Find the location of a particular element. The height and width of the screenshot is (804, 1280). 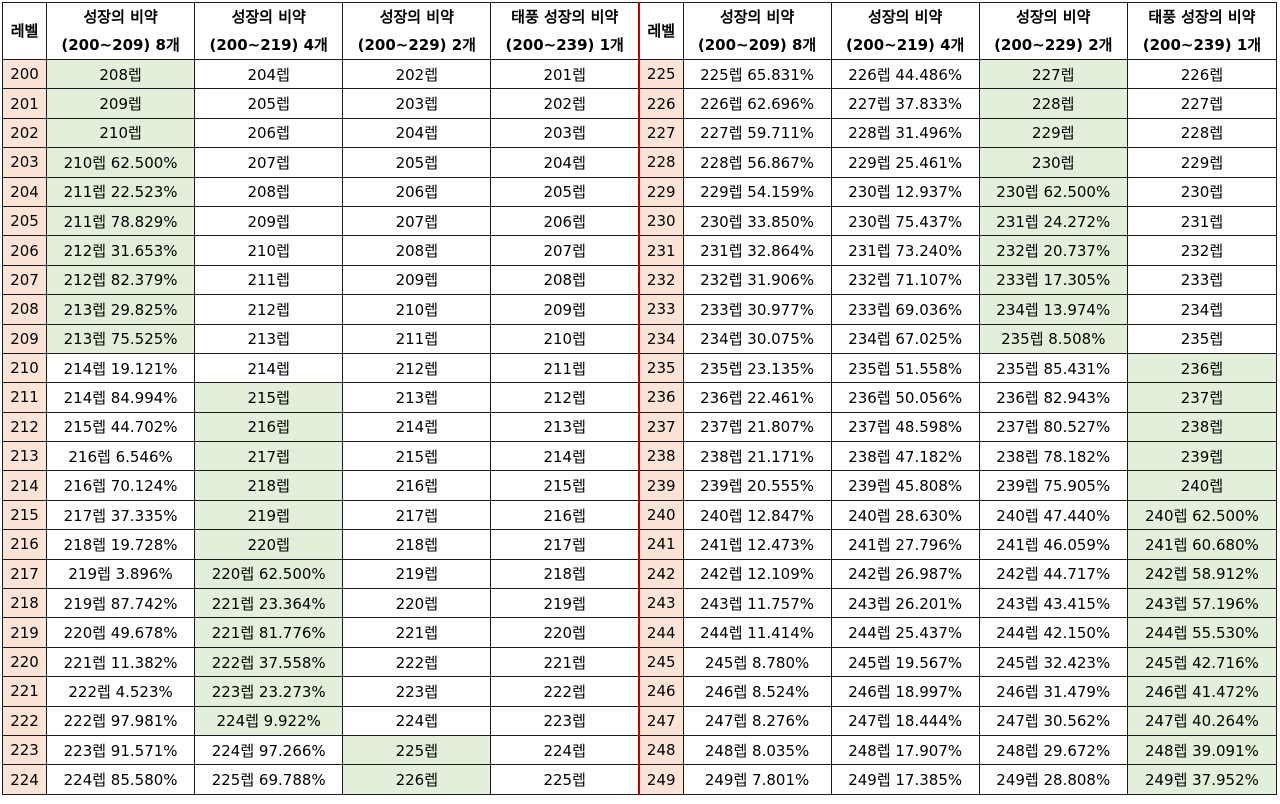

result-cell: 236렙 50.056% is located at coordinates (905, 397).